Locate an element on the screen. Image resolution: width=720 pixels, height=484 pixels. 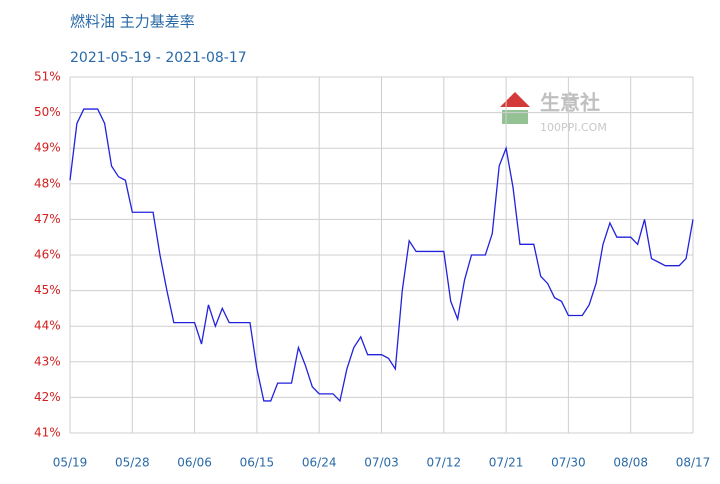
x-tick-label: 08/17 is located at coordinates (693, 463).